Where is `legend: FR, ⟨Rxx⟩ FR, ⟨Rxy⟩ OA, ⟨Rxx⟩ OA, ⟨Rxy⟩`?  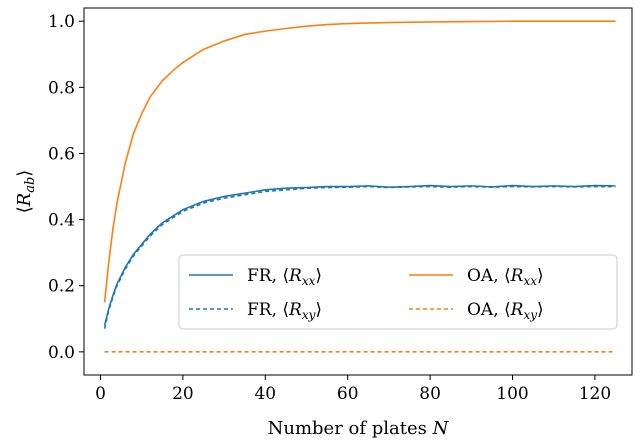 legend: FR, ⟨Rxx⟩ FR, ⟨Rxy⟩ OA, ⟨Rxx⟩ OA, ⟨Rxy⟩ is located at coordinates (398, 292).